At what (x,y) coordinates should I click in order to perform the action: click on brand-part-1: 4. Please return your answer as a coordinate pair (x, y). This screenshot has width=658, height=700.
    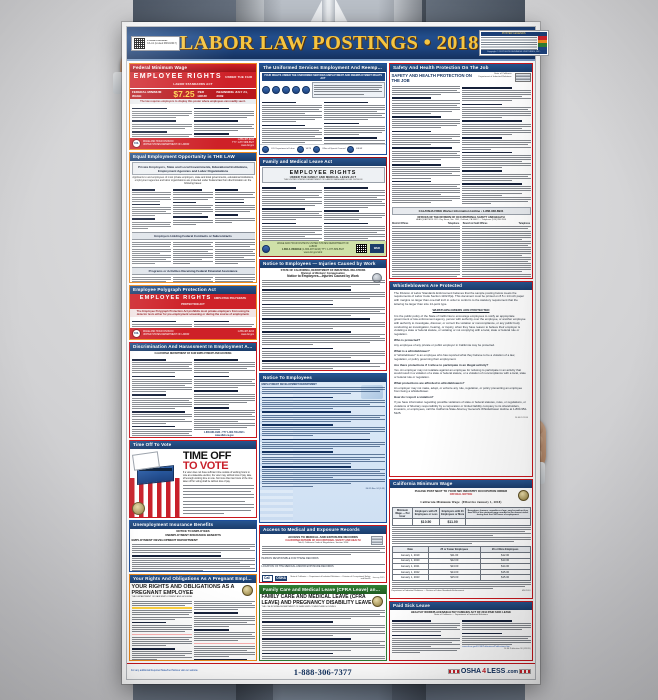
    Looking at the image, I should click on (484, 671).